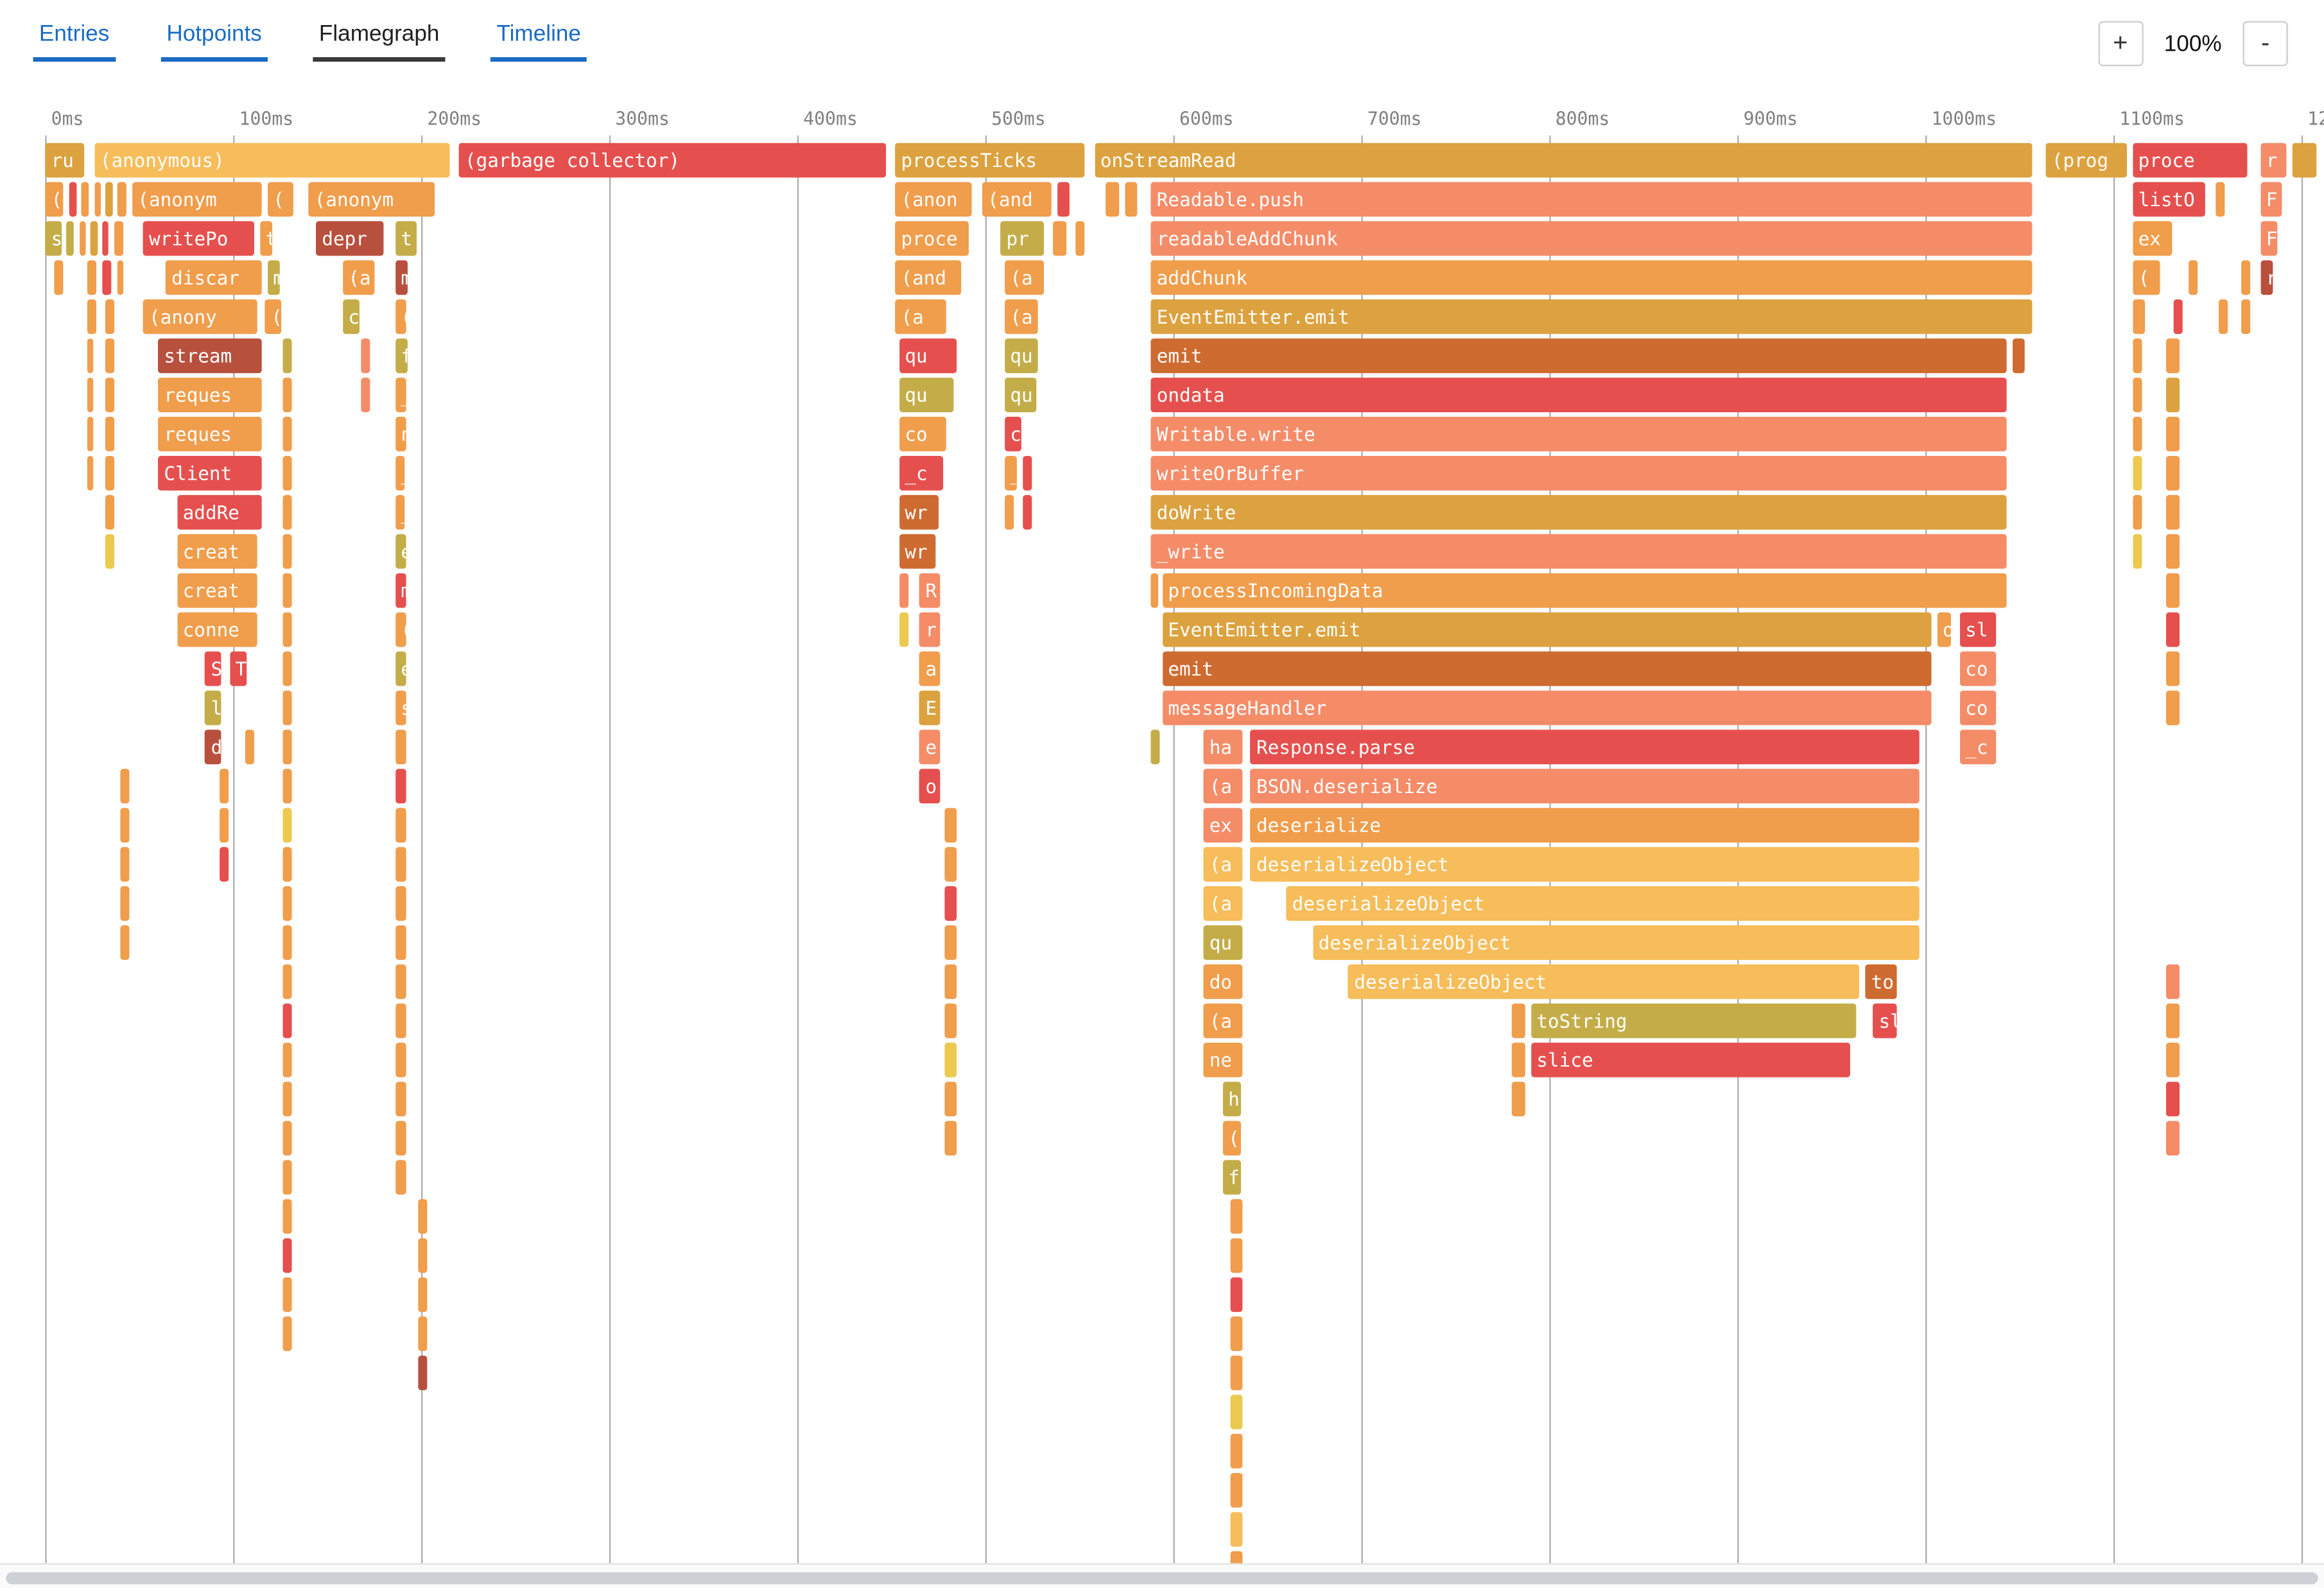  I want to click on tab-entries: Entries, so click(75, 31).